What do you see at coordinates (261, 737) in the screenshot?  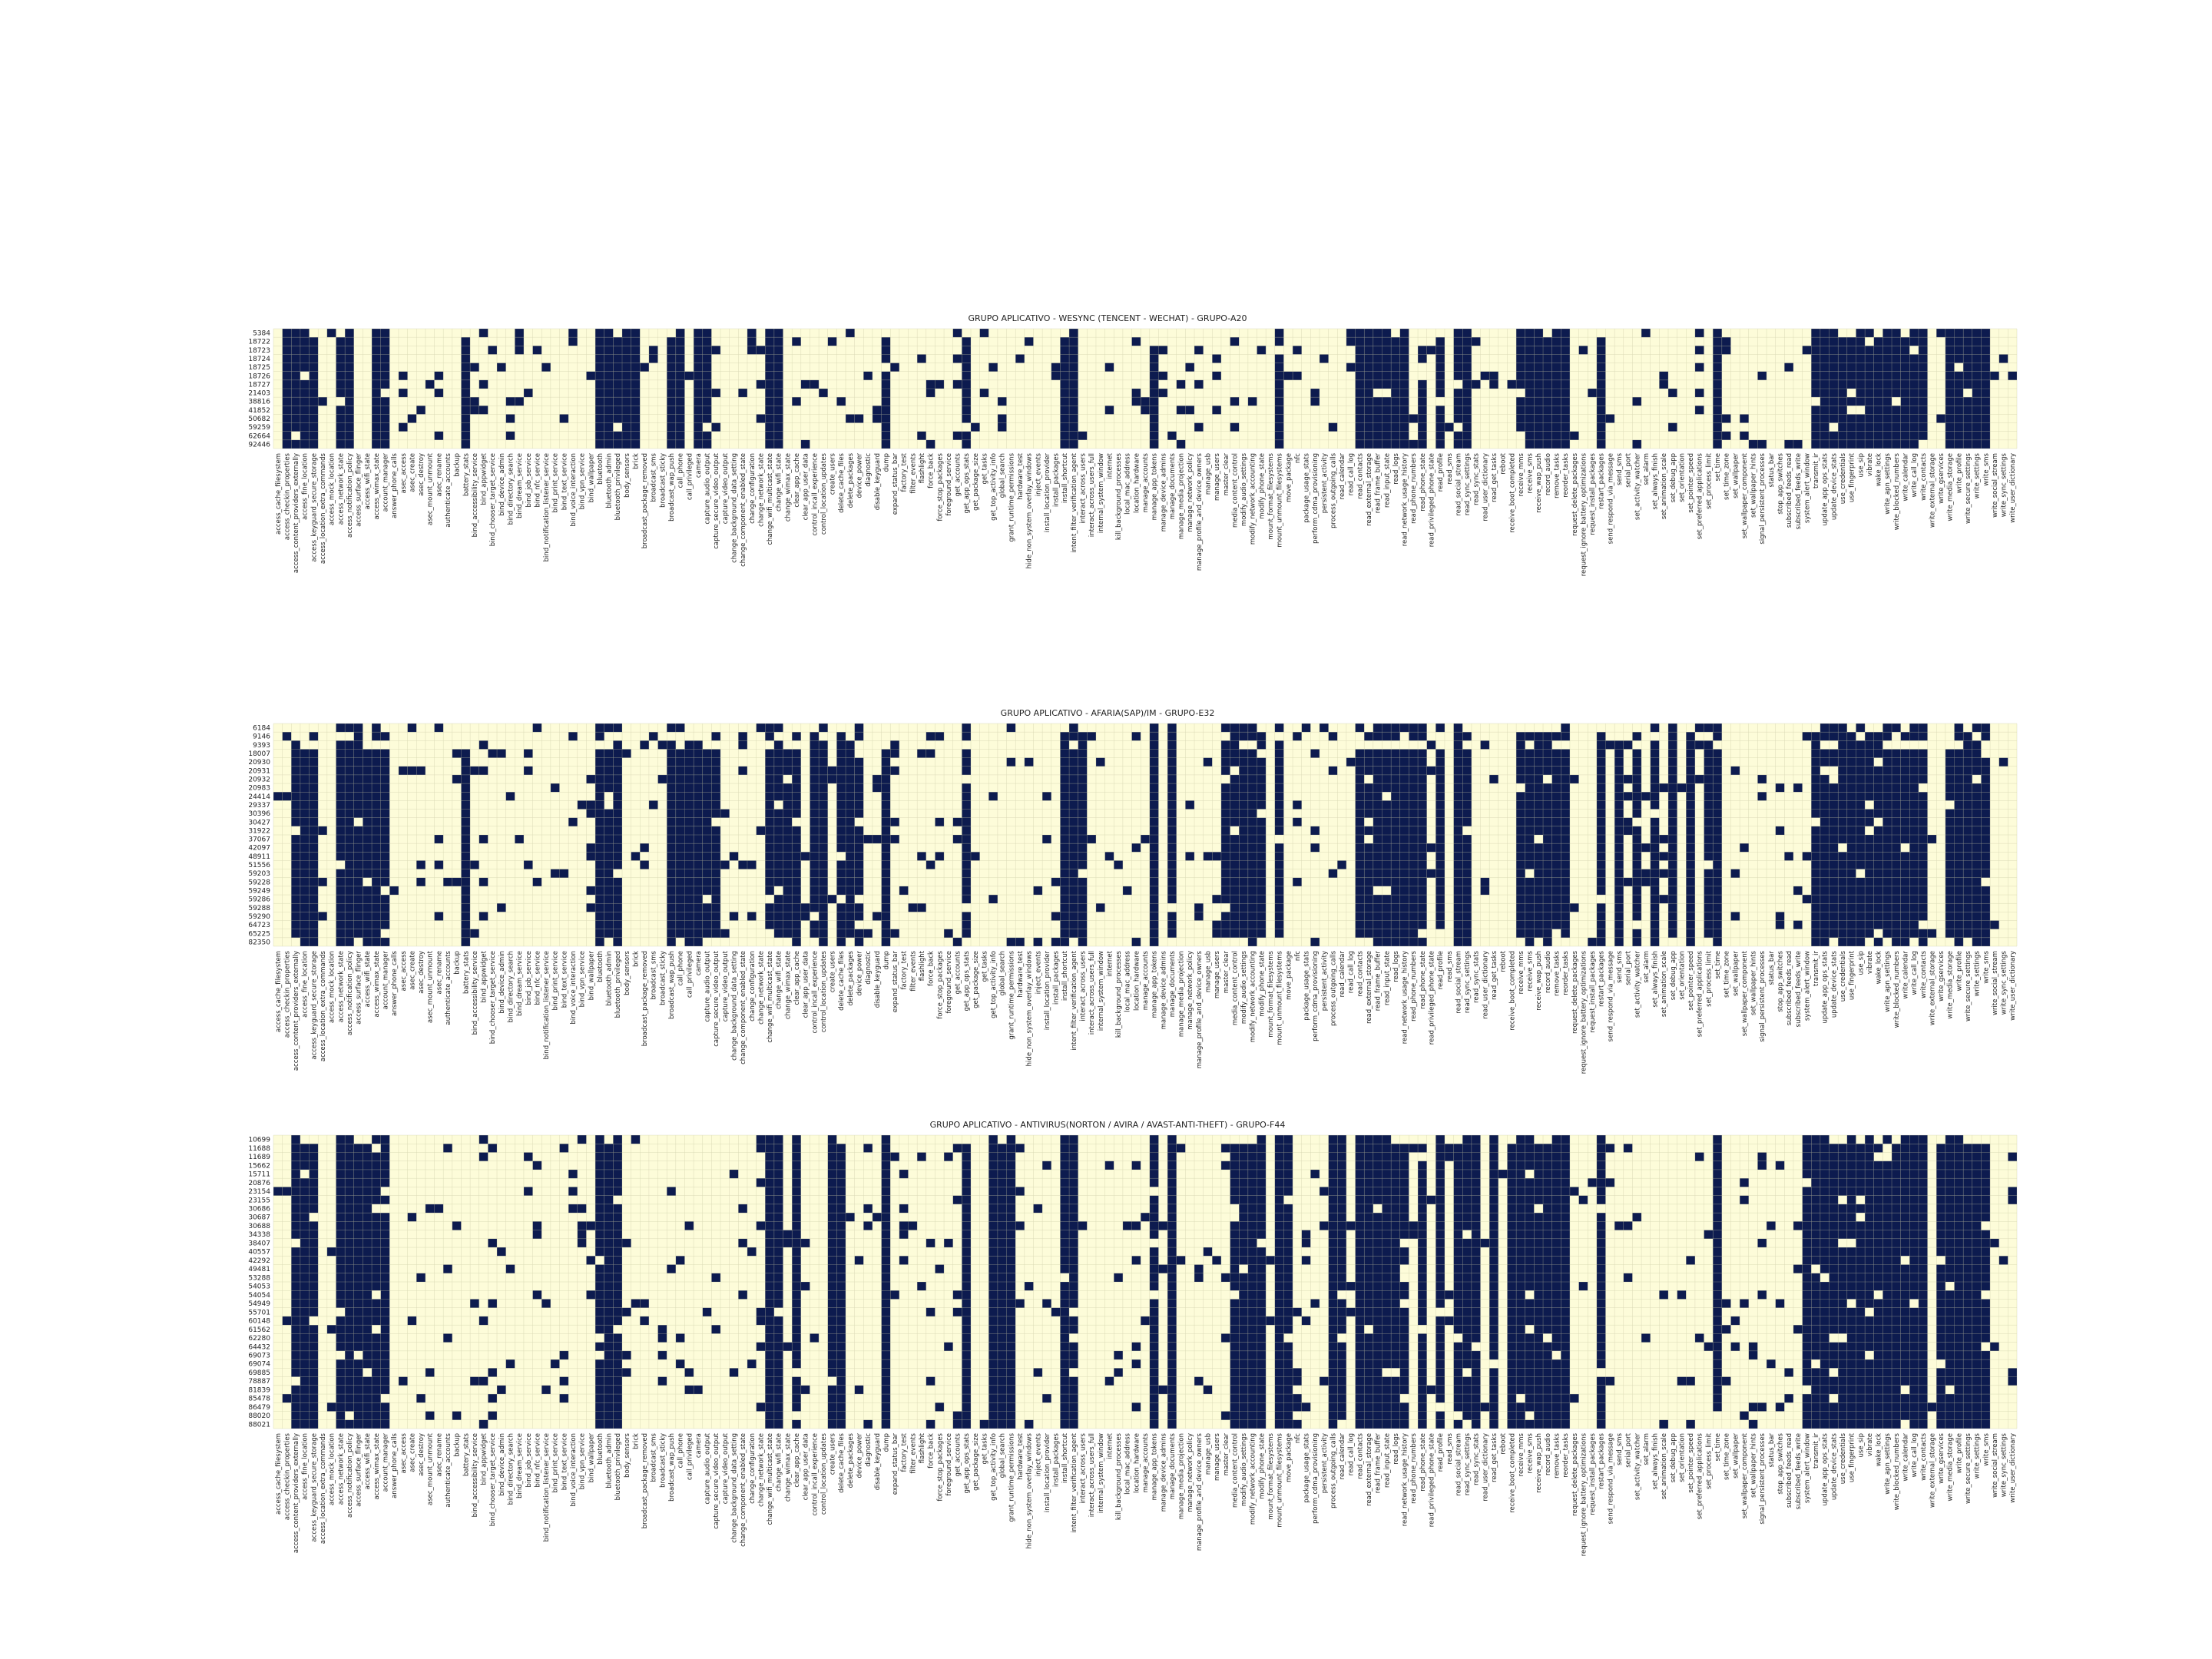 I see `row-label: 9146` at bounding box center [261, 737].